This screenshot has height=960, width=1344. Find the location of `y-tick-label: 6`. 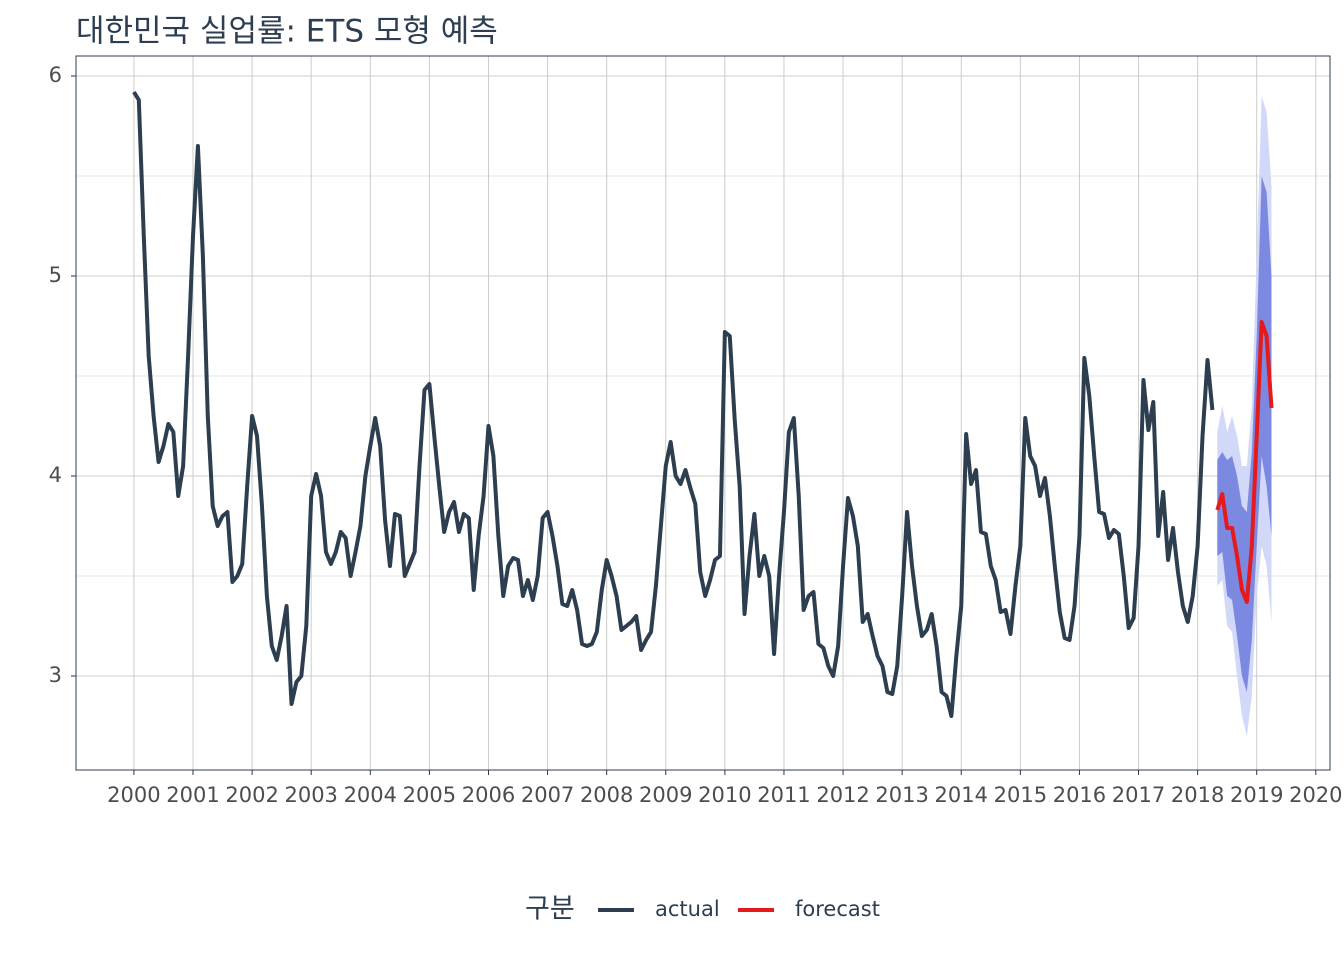

y-tick-label: 6 is located at coordinates (55, 75).